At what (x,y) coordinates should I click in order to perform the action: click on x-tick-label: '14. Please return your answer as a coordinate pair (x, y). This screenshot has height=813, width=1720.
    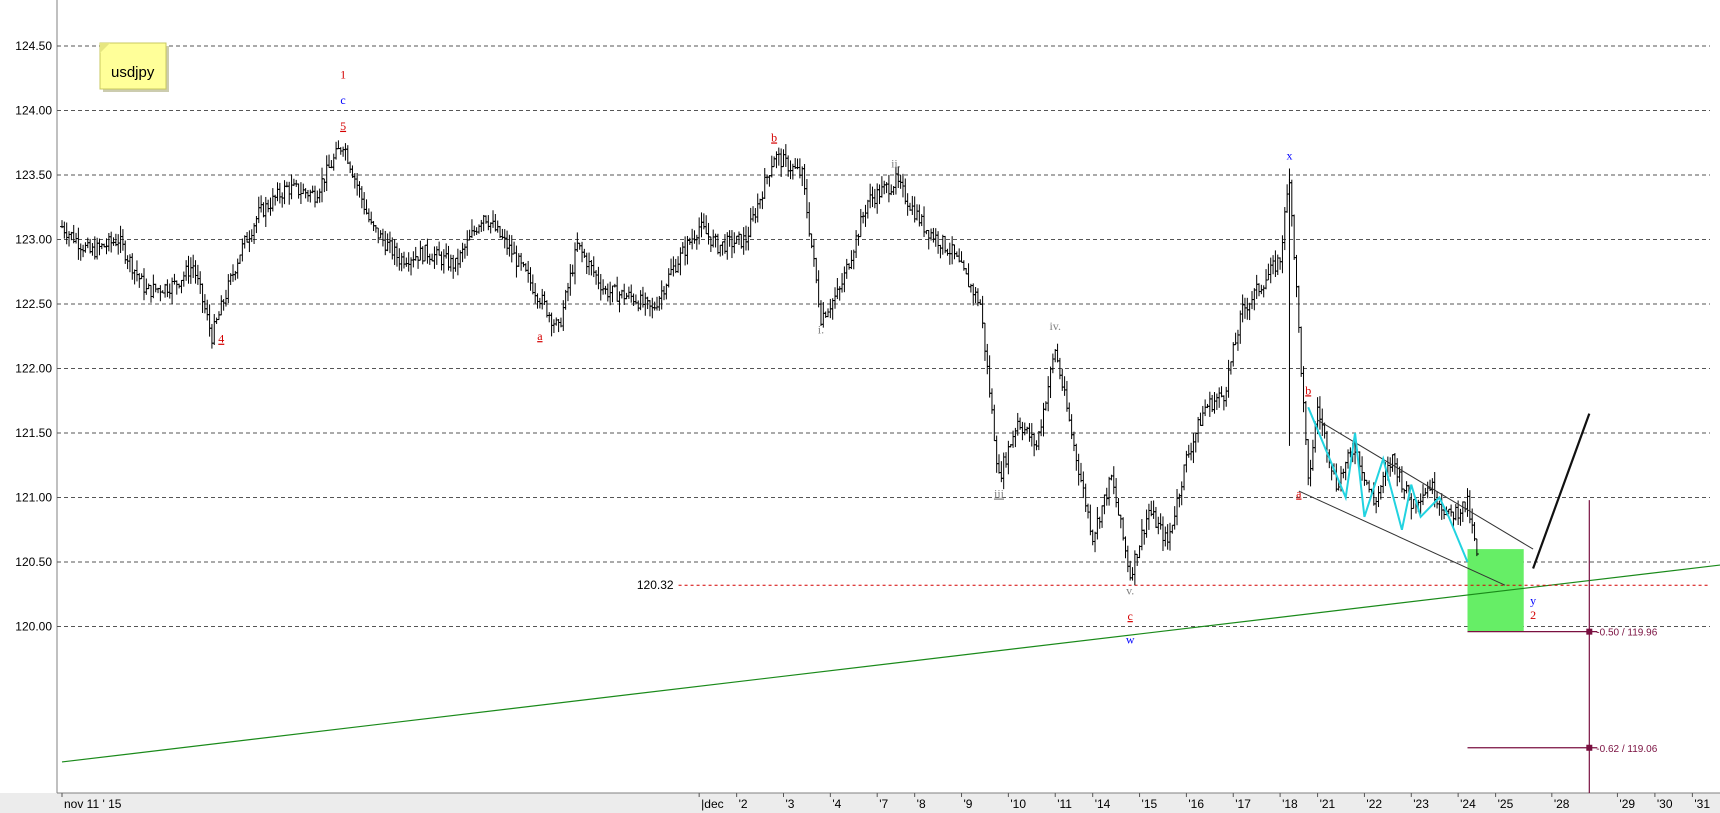
    Looking at the image, I should click on (1103, 804).